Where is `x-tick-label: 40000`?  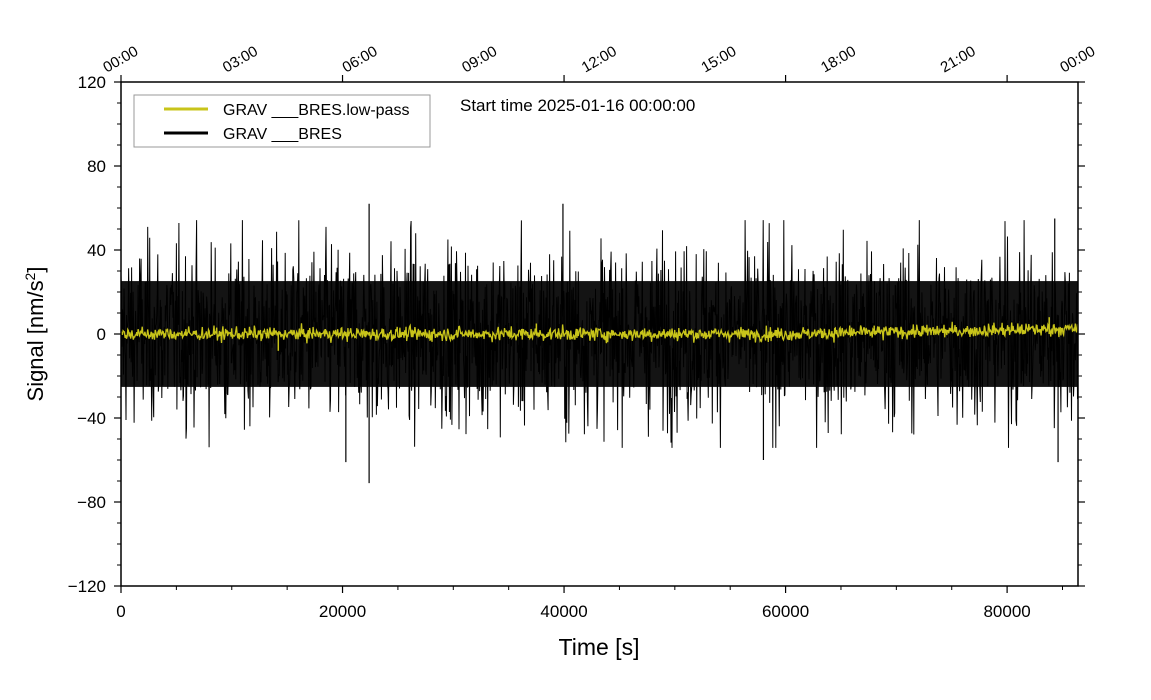
x-tick-label: 40000 is located at coordinates (563, 611).